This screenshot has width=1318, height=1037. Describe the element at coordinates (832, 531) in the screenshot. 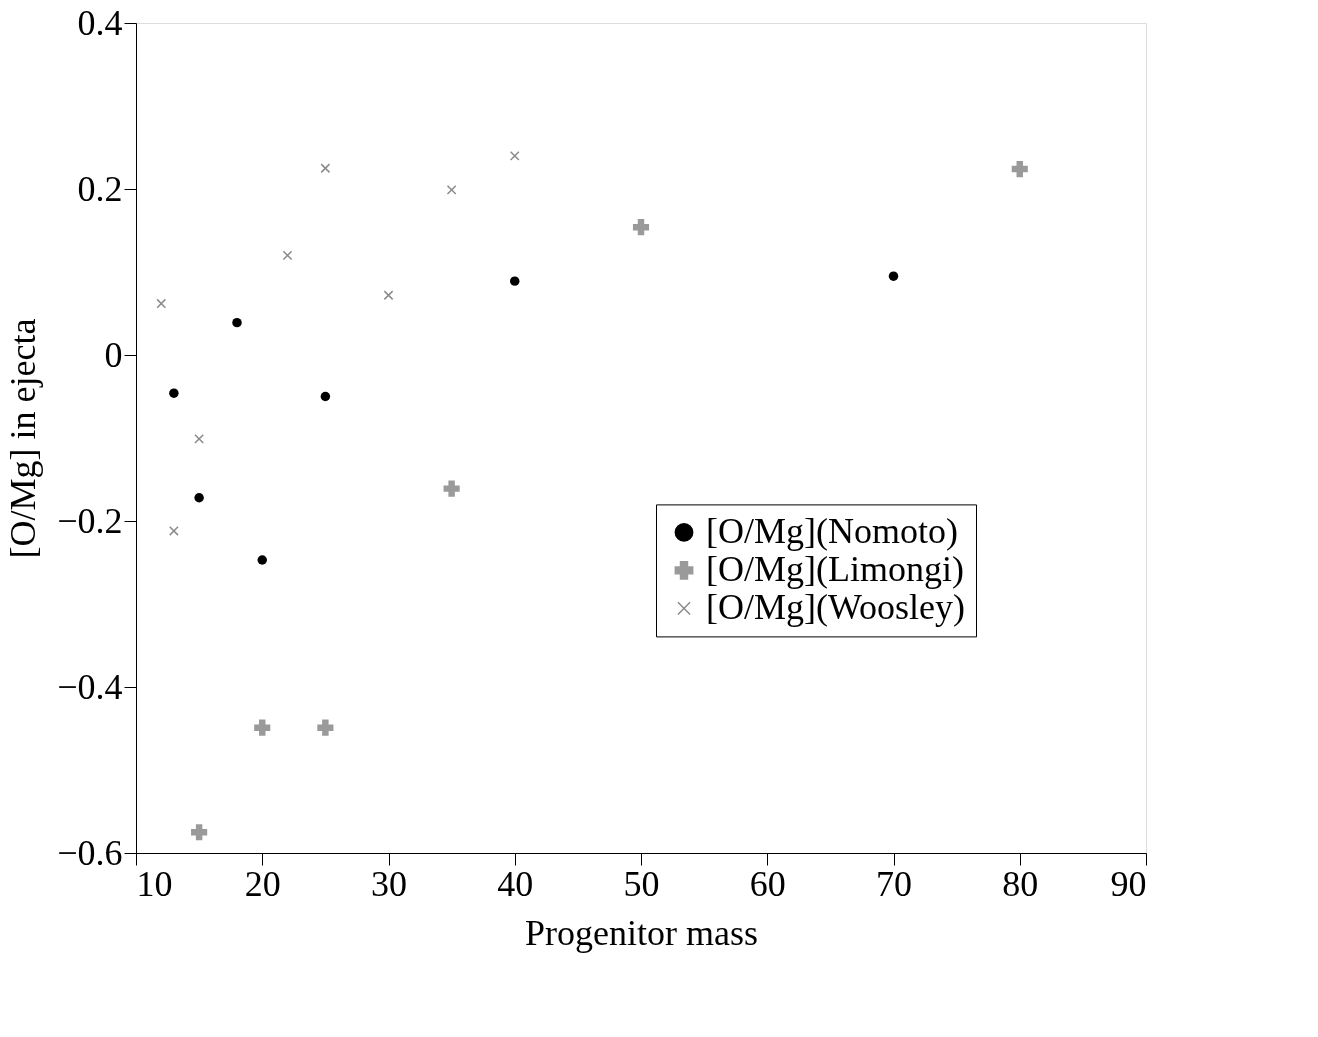

I see `legend-label: [O/Mg](Nomoto)` at that location.